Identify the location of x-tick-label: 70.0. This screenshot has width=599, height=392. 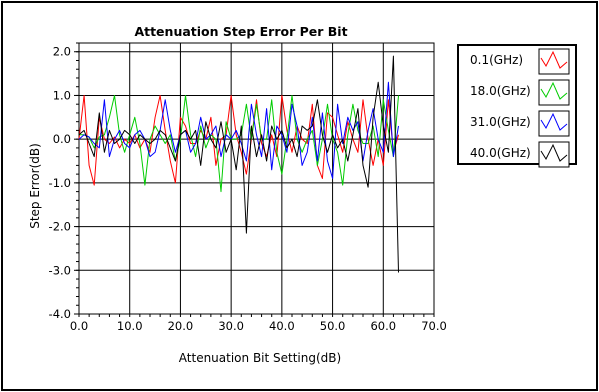
(434, 326).